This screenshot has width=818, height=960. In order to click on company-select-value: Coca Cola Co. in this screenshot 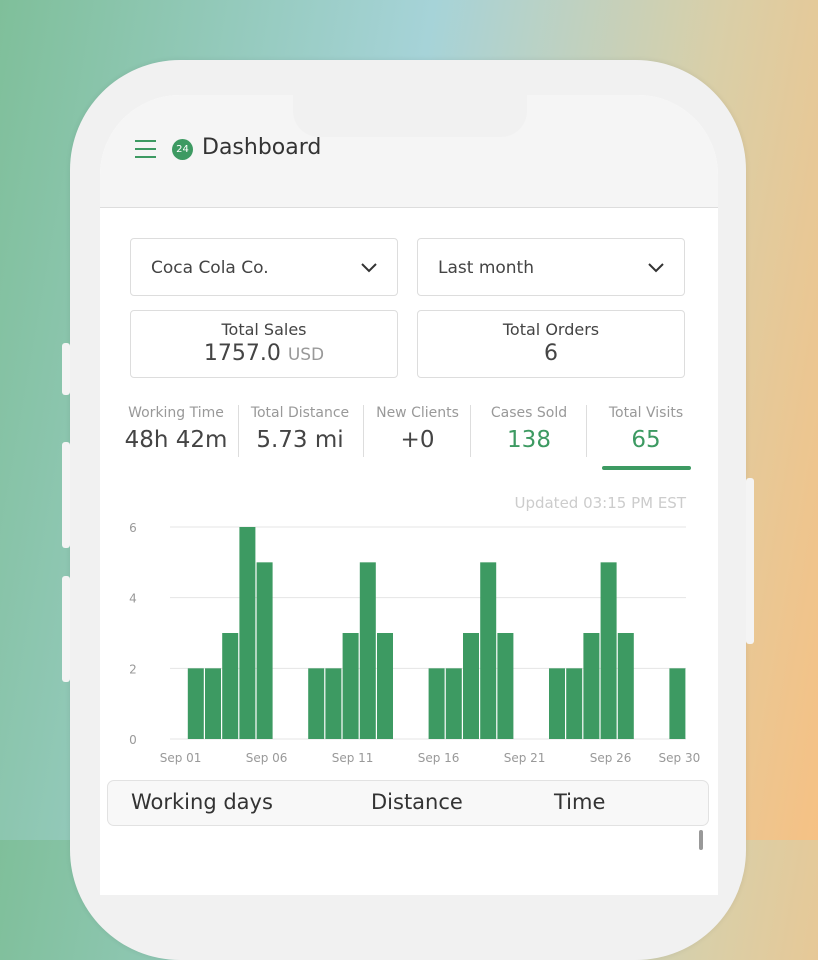, I will do `click(210, 268)`.